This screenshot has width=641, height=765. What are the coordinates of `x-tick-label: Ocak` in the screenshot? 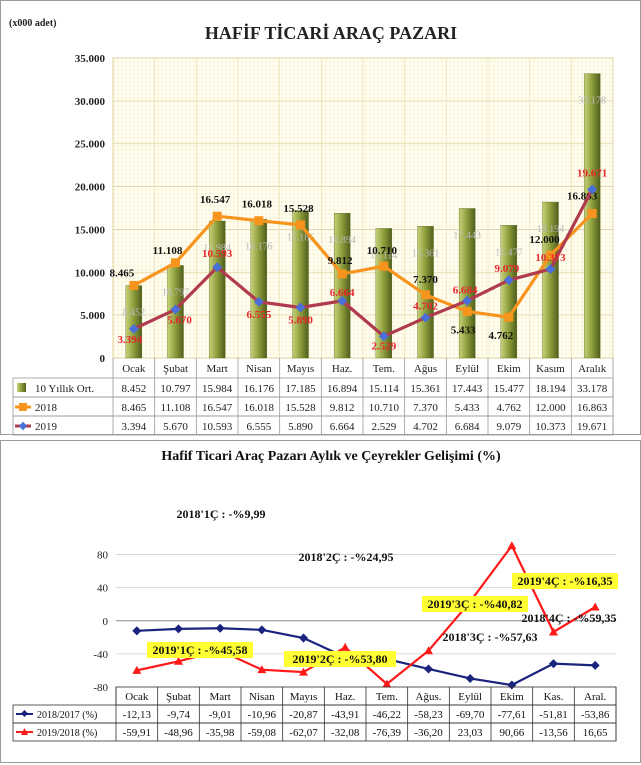 It's located at (134, 369).